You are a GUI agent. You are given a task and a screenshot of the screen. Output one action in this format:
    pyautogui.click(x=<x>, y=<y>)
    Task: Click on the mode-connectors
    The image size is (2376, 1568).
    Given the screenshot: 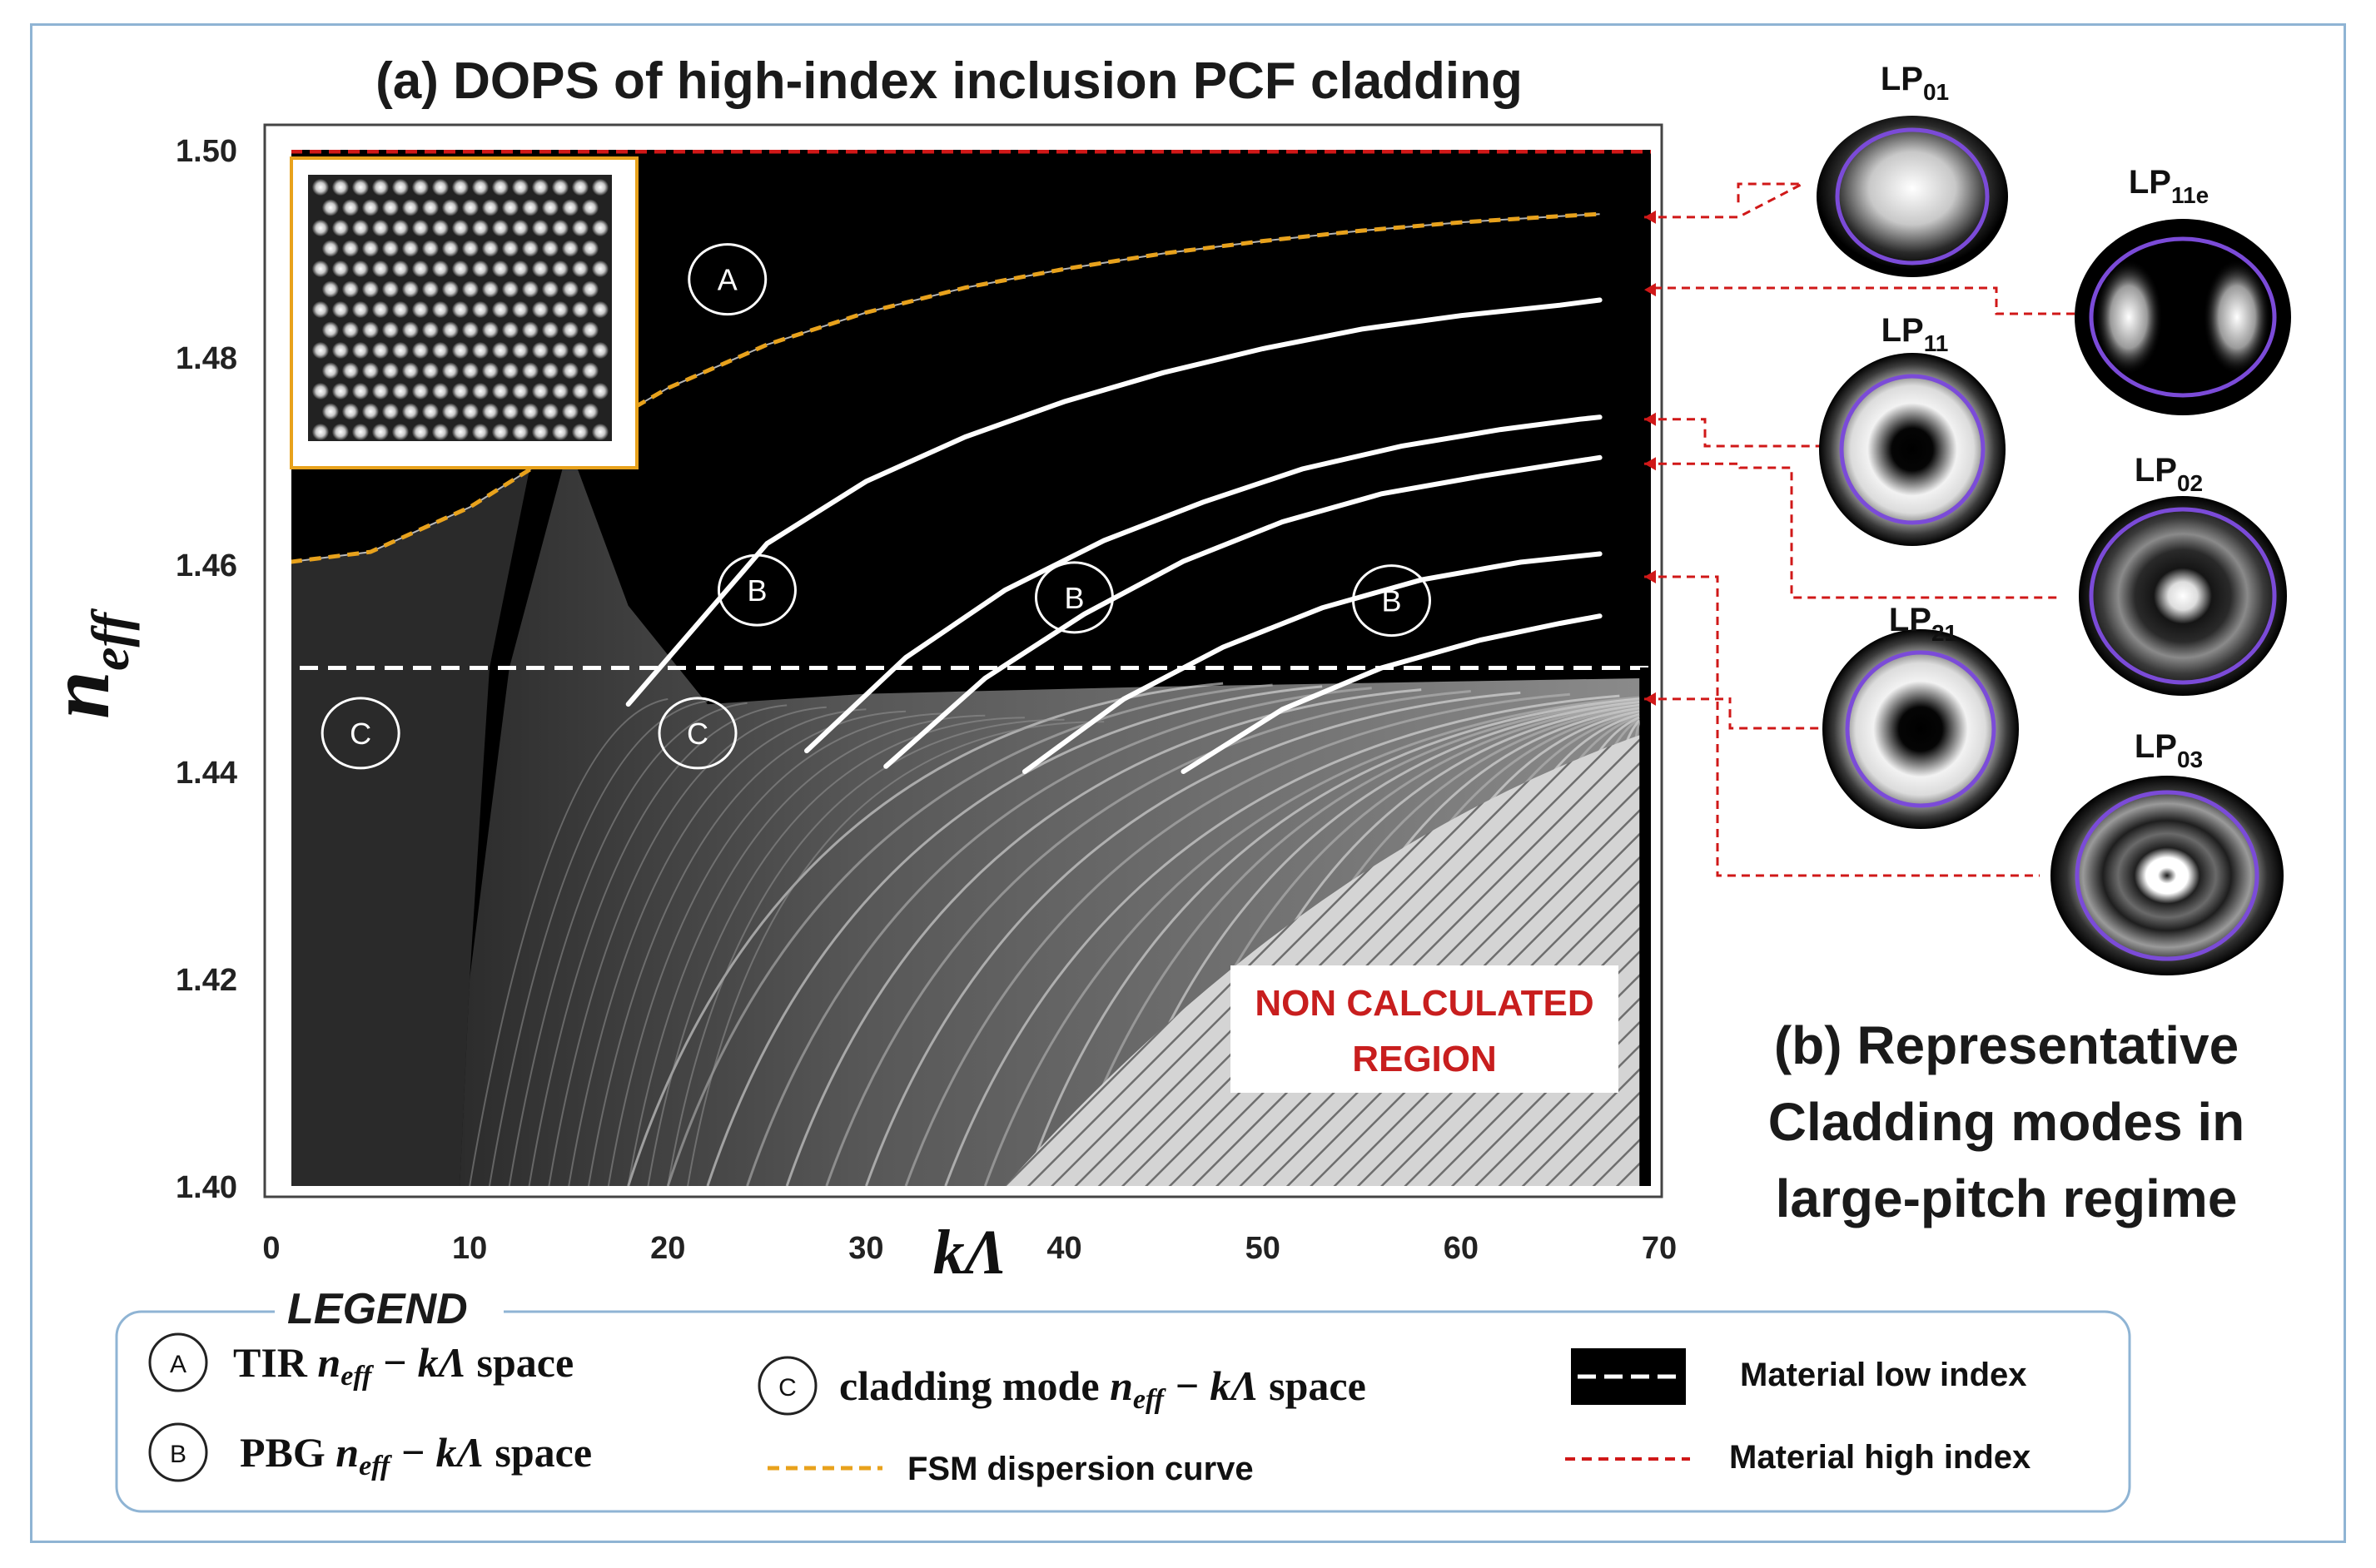 What is the action you would take?
    pyautogui.click(x=1859, y=529)
    